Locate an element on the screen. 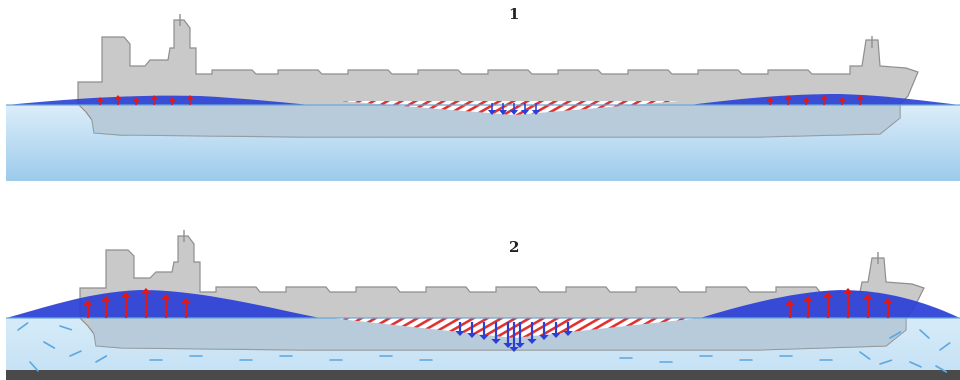 Image resolution: width=960 pixels, height=380 pixels. panel-label-1: 1 is located at coordinates (514, 14).